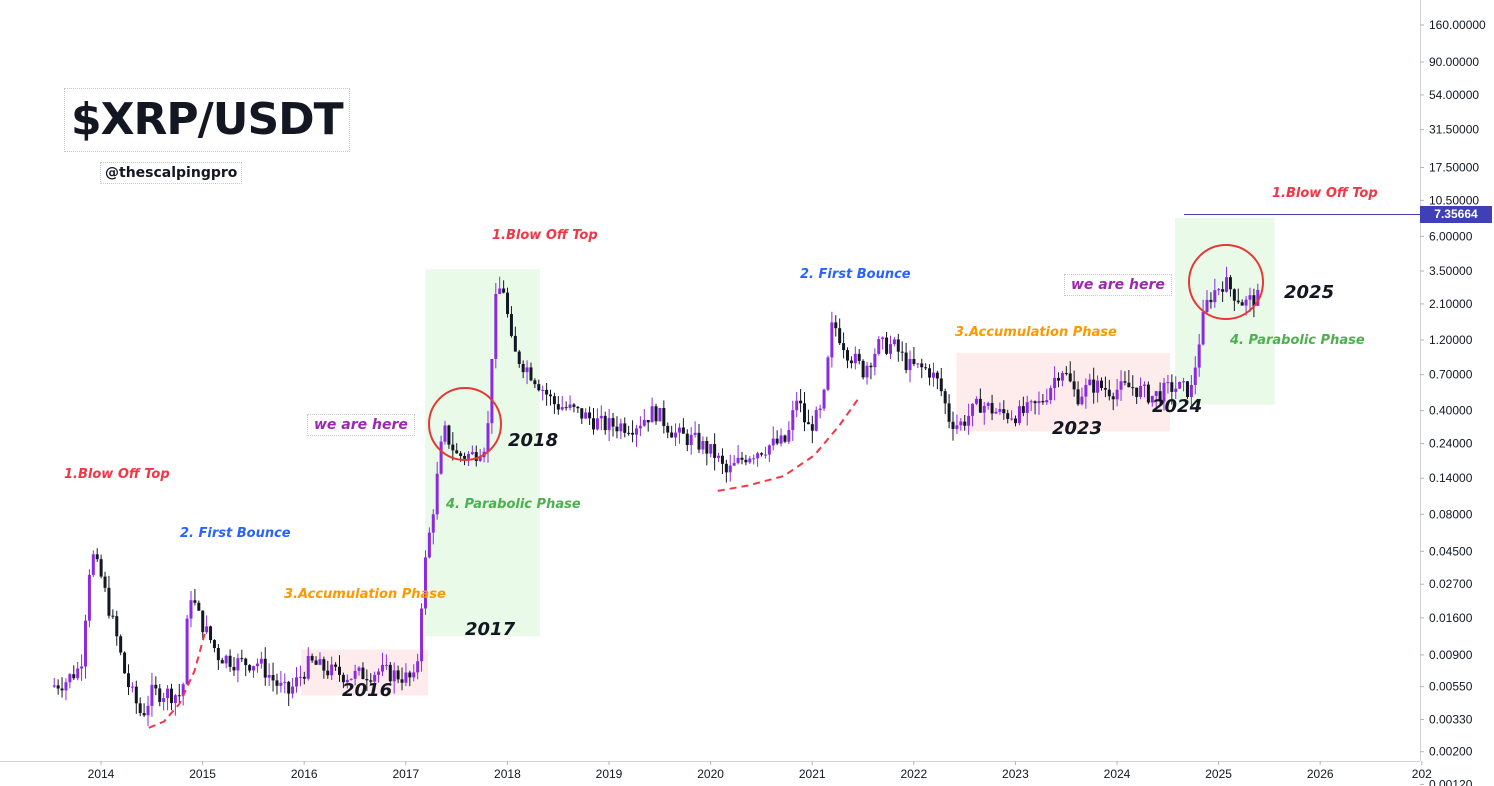 The height and width of the screenshot is (786, 1494). I want to click on year-label-2017: 2017, so click(490, 629).